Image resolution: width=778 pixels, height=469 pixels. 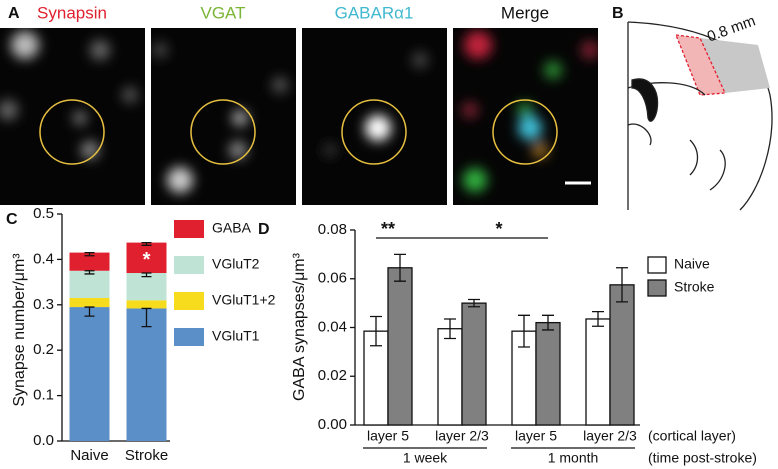 What do you see at coordinates (12, 219) in the screenshot?
I see `panel-label: C` at bounding box center [12, 219].